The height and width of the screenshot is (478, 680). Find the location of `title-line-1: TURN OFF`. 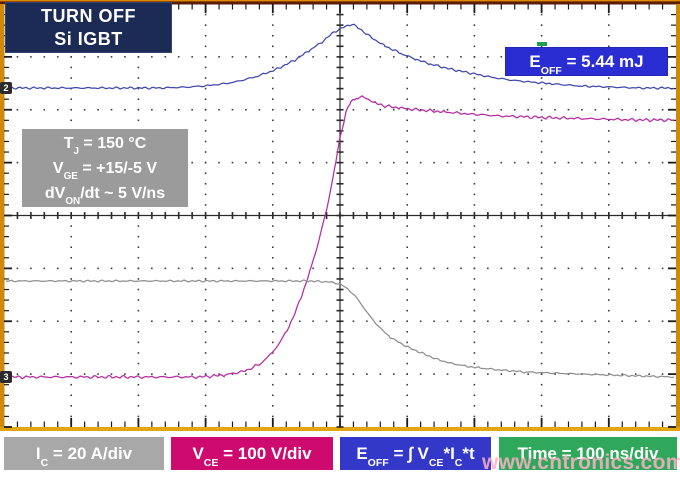

title-line-1: TURN OFF is located at coordinates (88, 15).